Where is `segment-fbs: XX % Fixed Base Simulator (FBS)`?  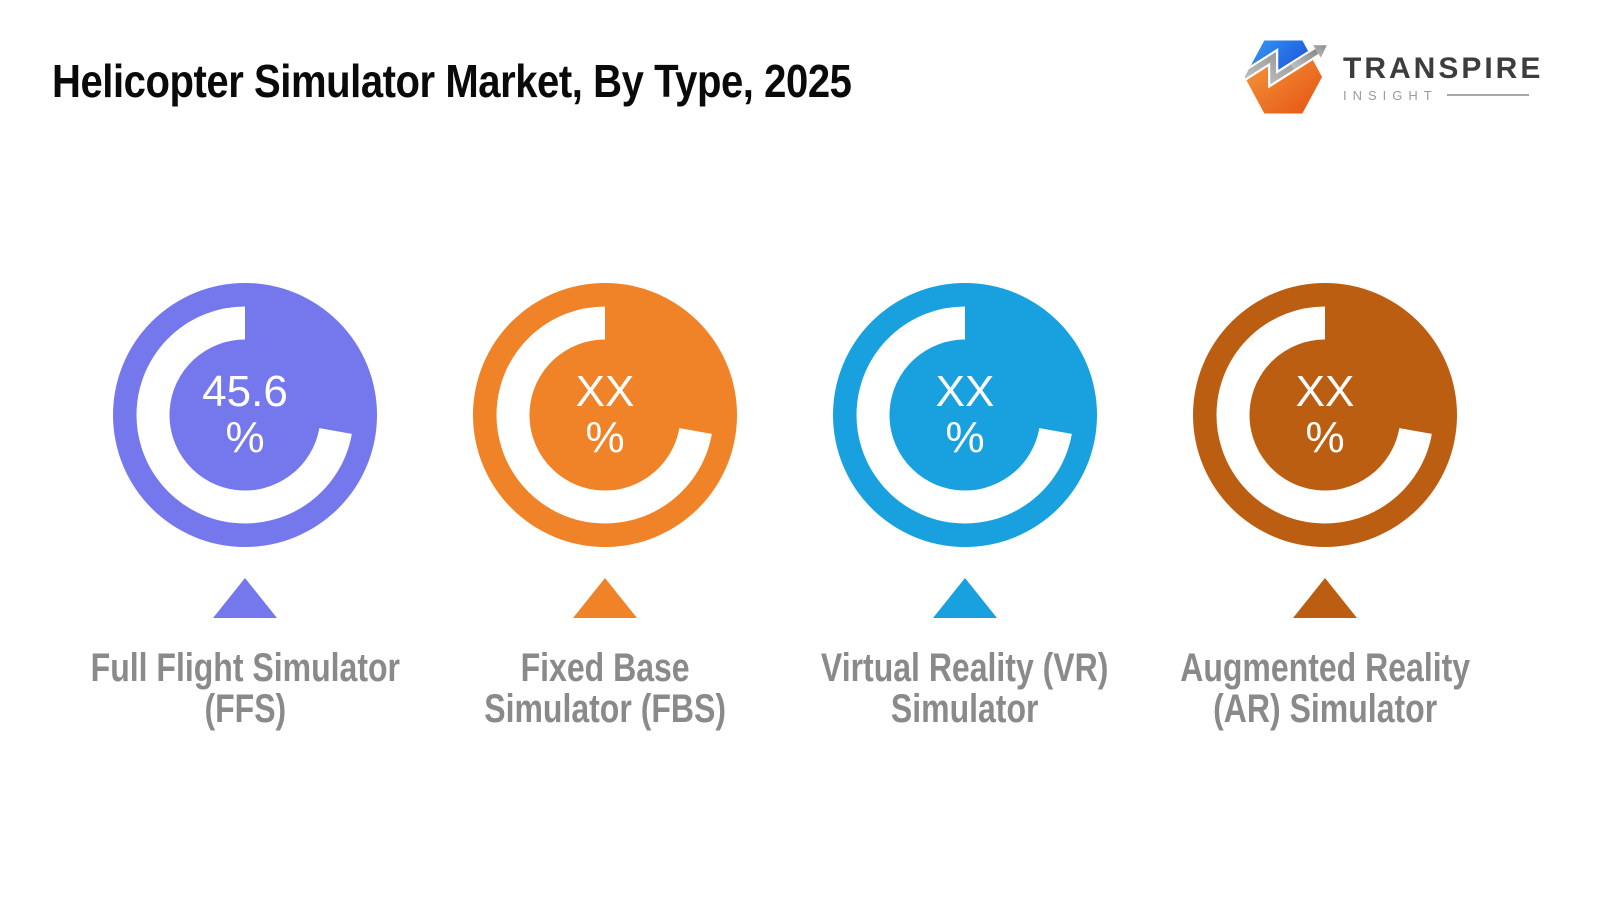
segment-fbs: XX % Fixed Base Simulator (FBS) is located at coordinates (605, 506).